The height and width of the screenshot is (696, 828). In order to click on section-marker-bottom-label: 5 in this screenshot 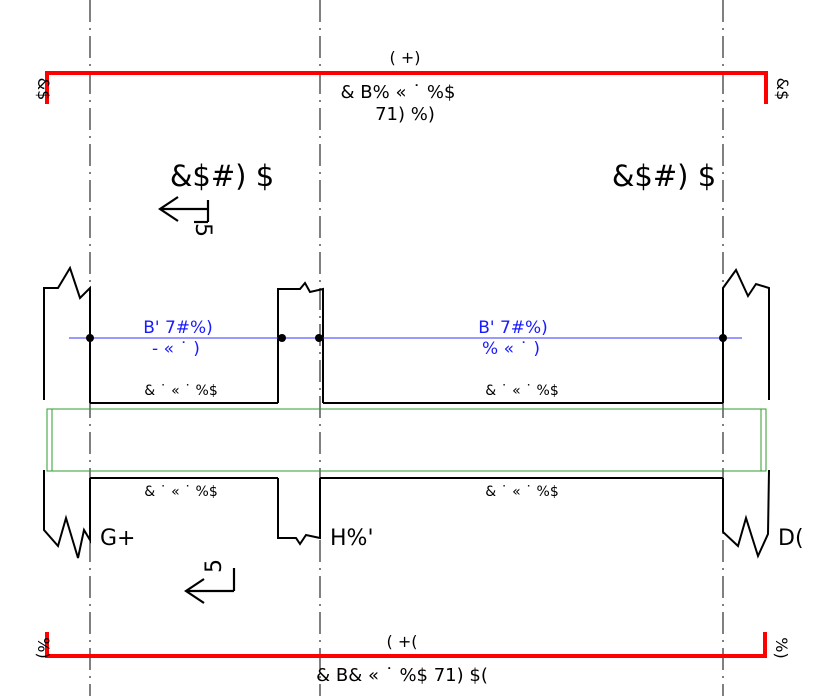, I will do `click(214, 566)`.